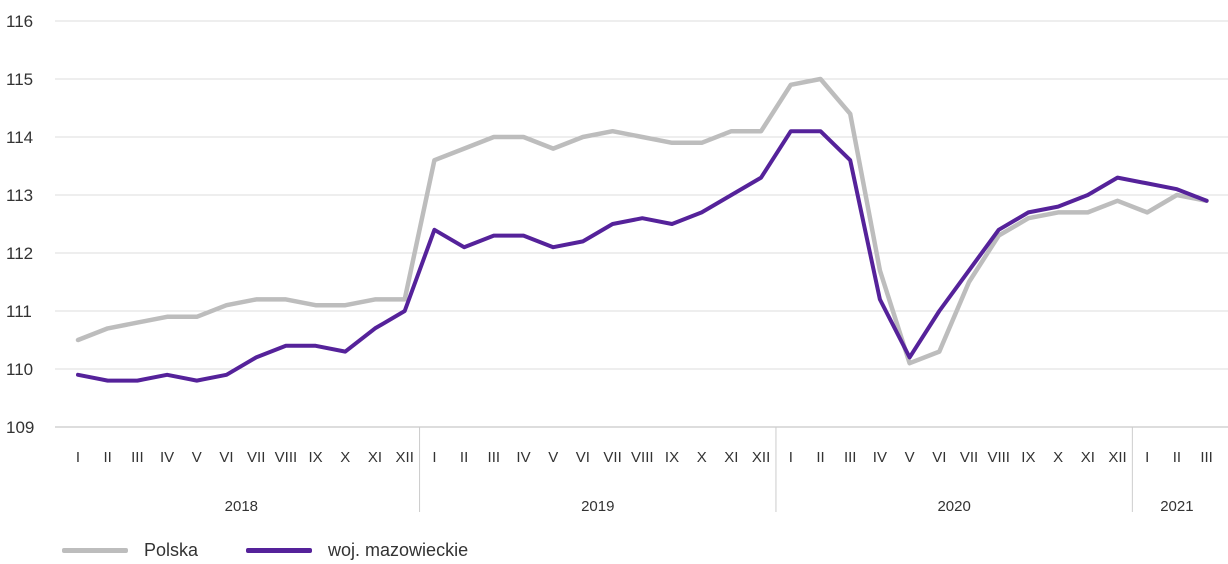 This screenshot has height=564, width=1228. Describe the element at coordinates (880, 457) in the screenshot. I see `x-tick-27: IV` at that location.